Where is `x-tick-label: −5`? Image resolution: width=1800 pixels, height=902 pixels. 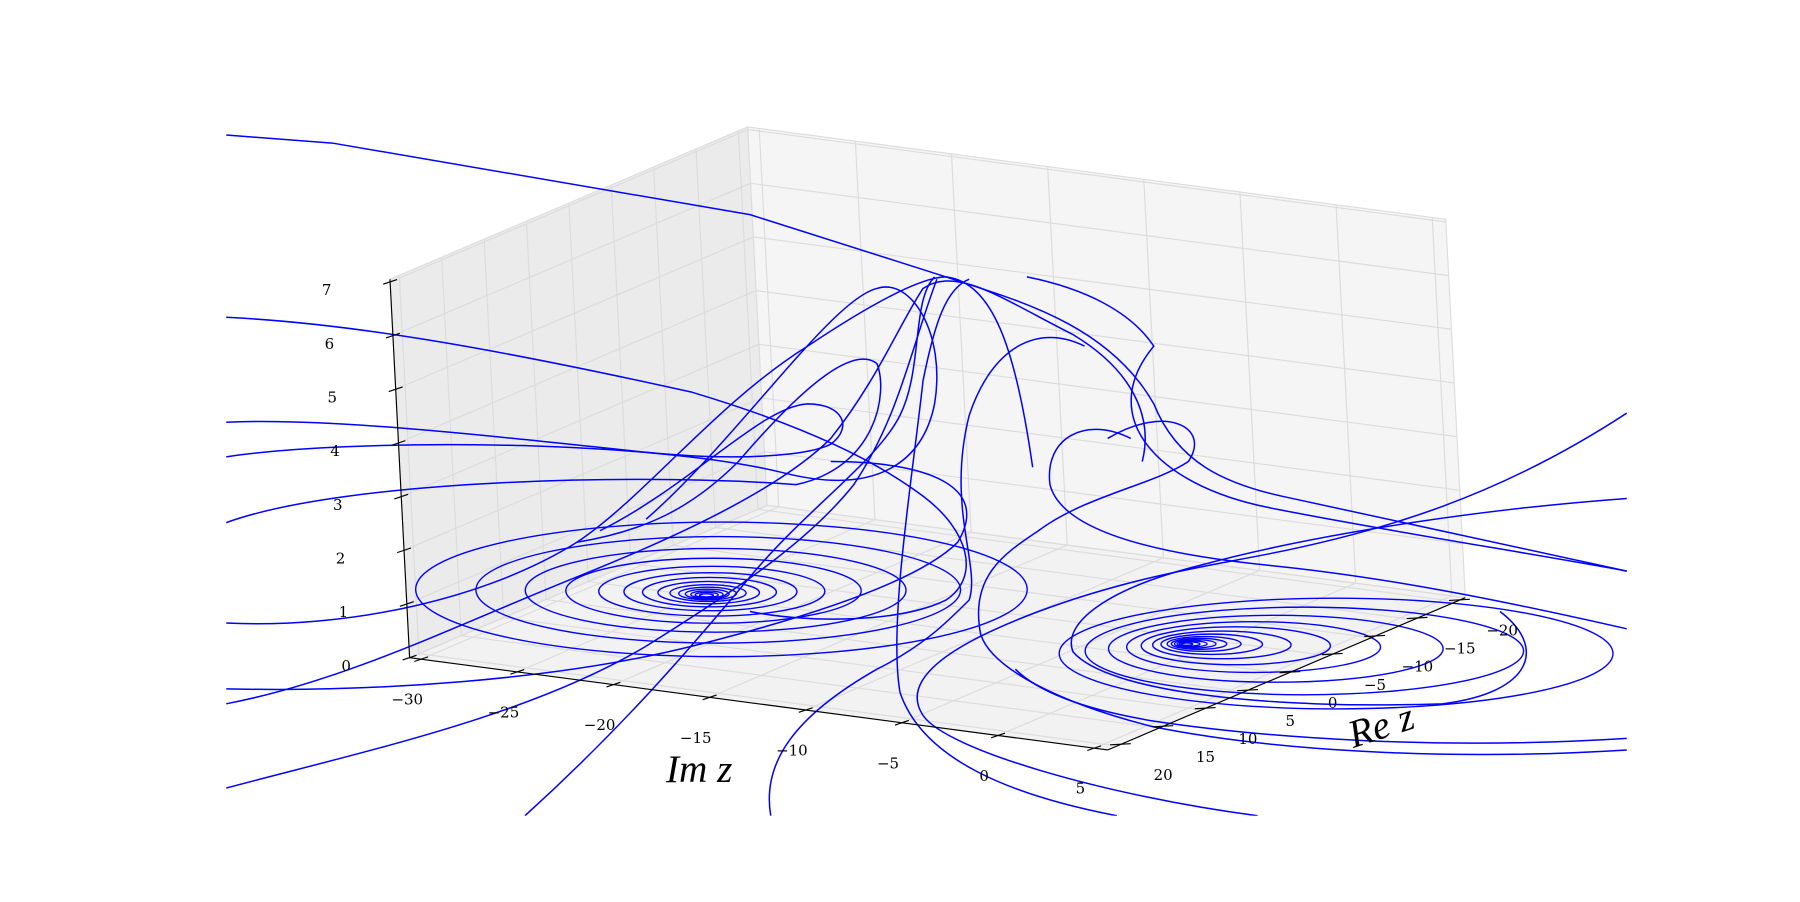 x-tick-label: −5 is located at coordinates (888, 763).